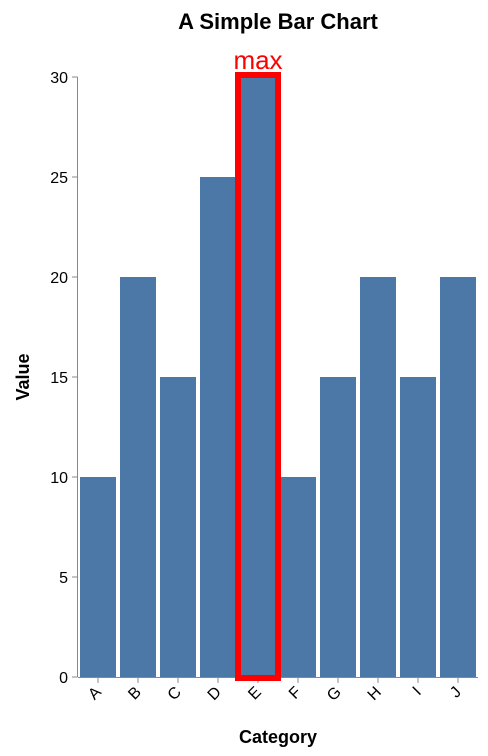  I want to click on y-tick-label-30: 30, so click(59, 78).